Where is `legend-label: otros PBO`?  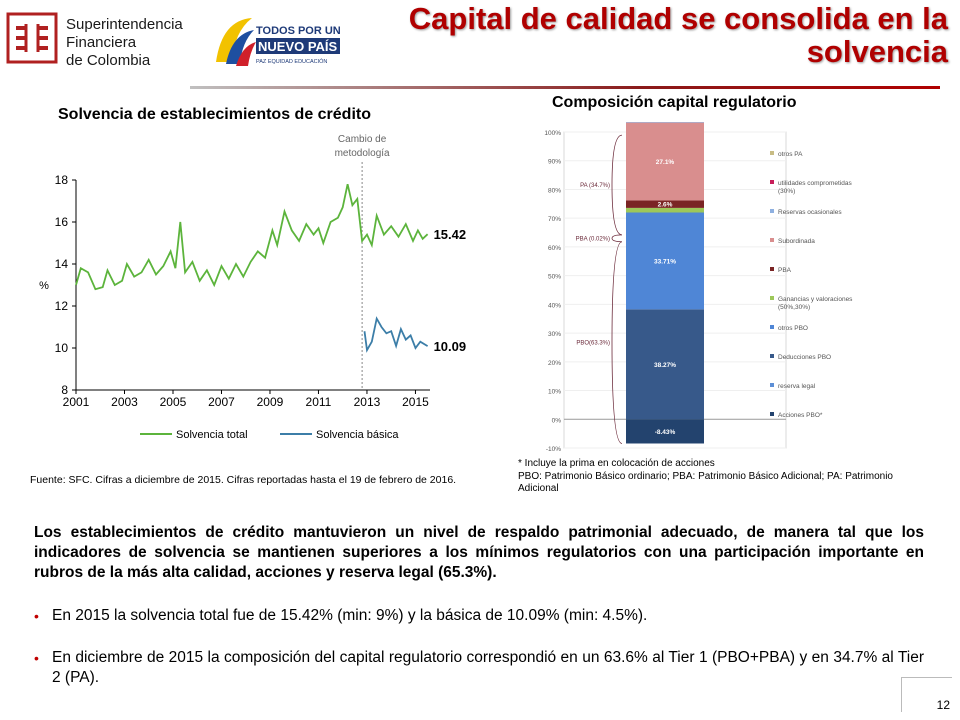 legend-label: otros PBO is located at coordinates (793, 328).